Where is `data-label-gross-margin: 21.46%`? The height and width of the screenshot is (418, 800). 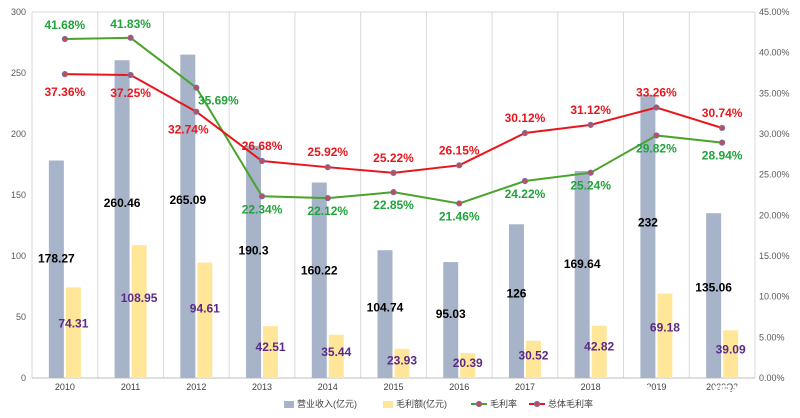
data-label-gross-margin: 21.46% is located at coordinates (459, 216).